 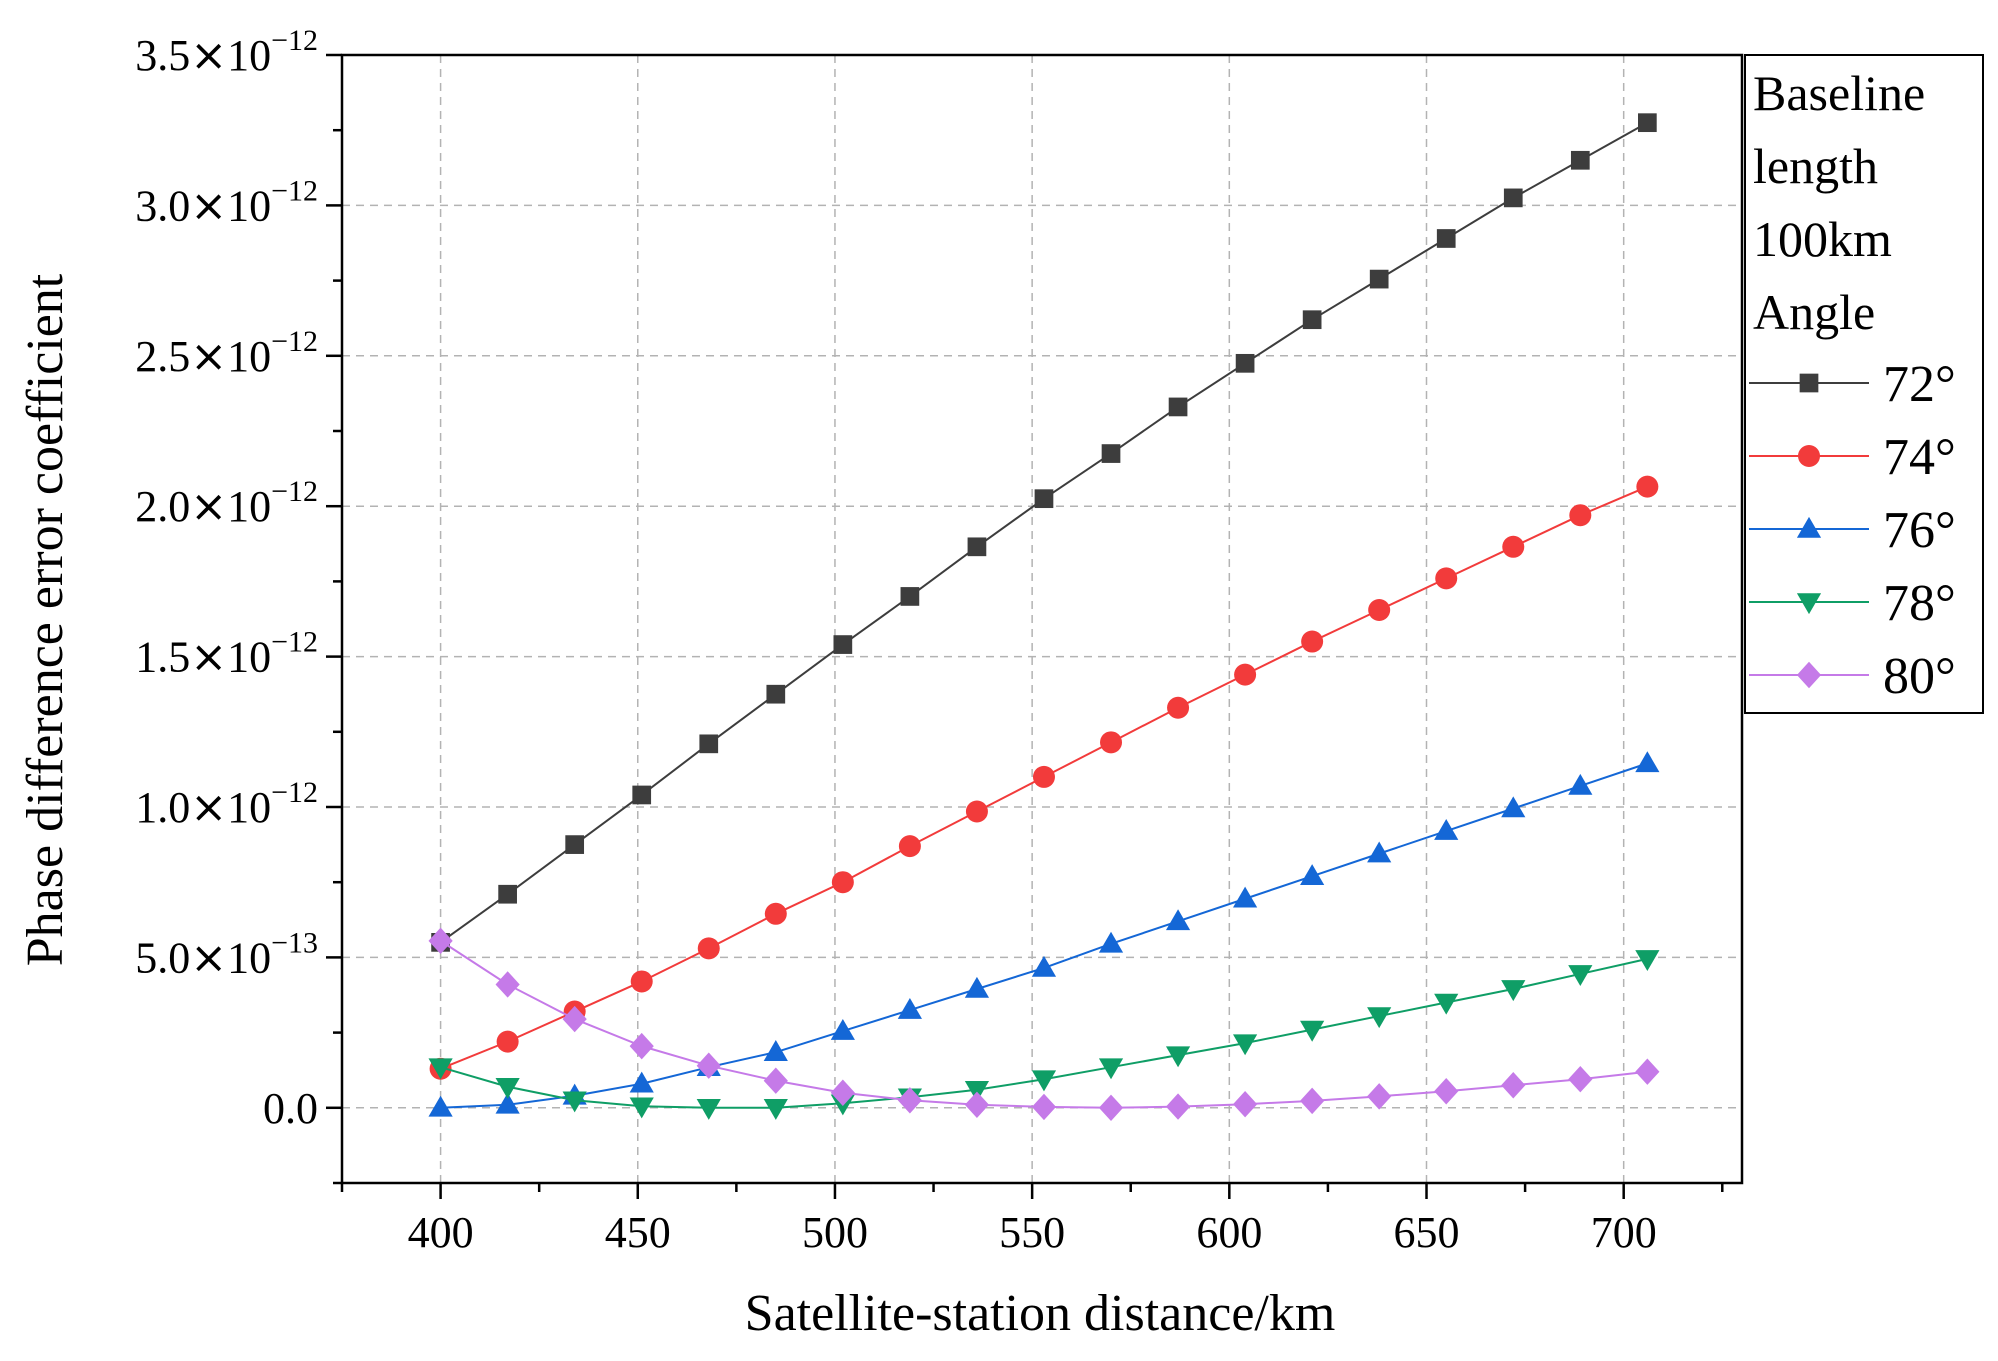 I want to click on x-axis-title: Satellite-station distance/km, so click(x=1040, y=1313).